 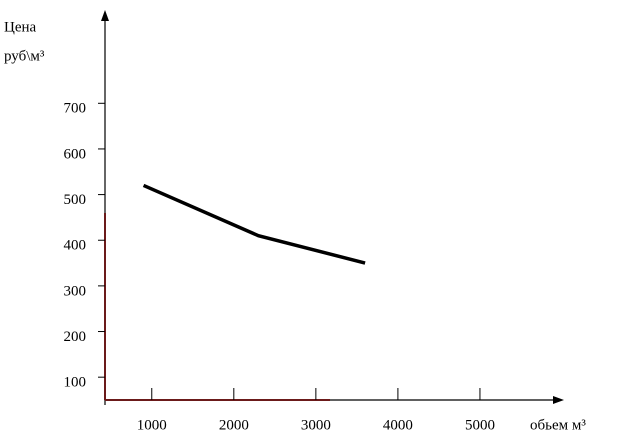 I want to click on x-tick-label: 4000, so click(x=398, y=425).